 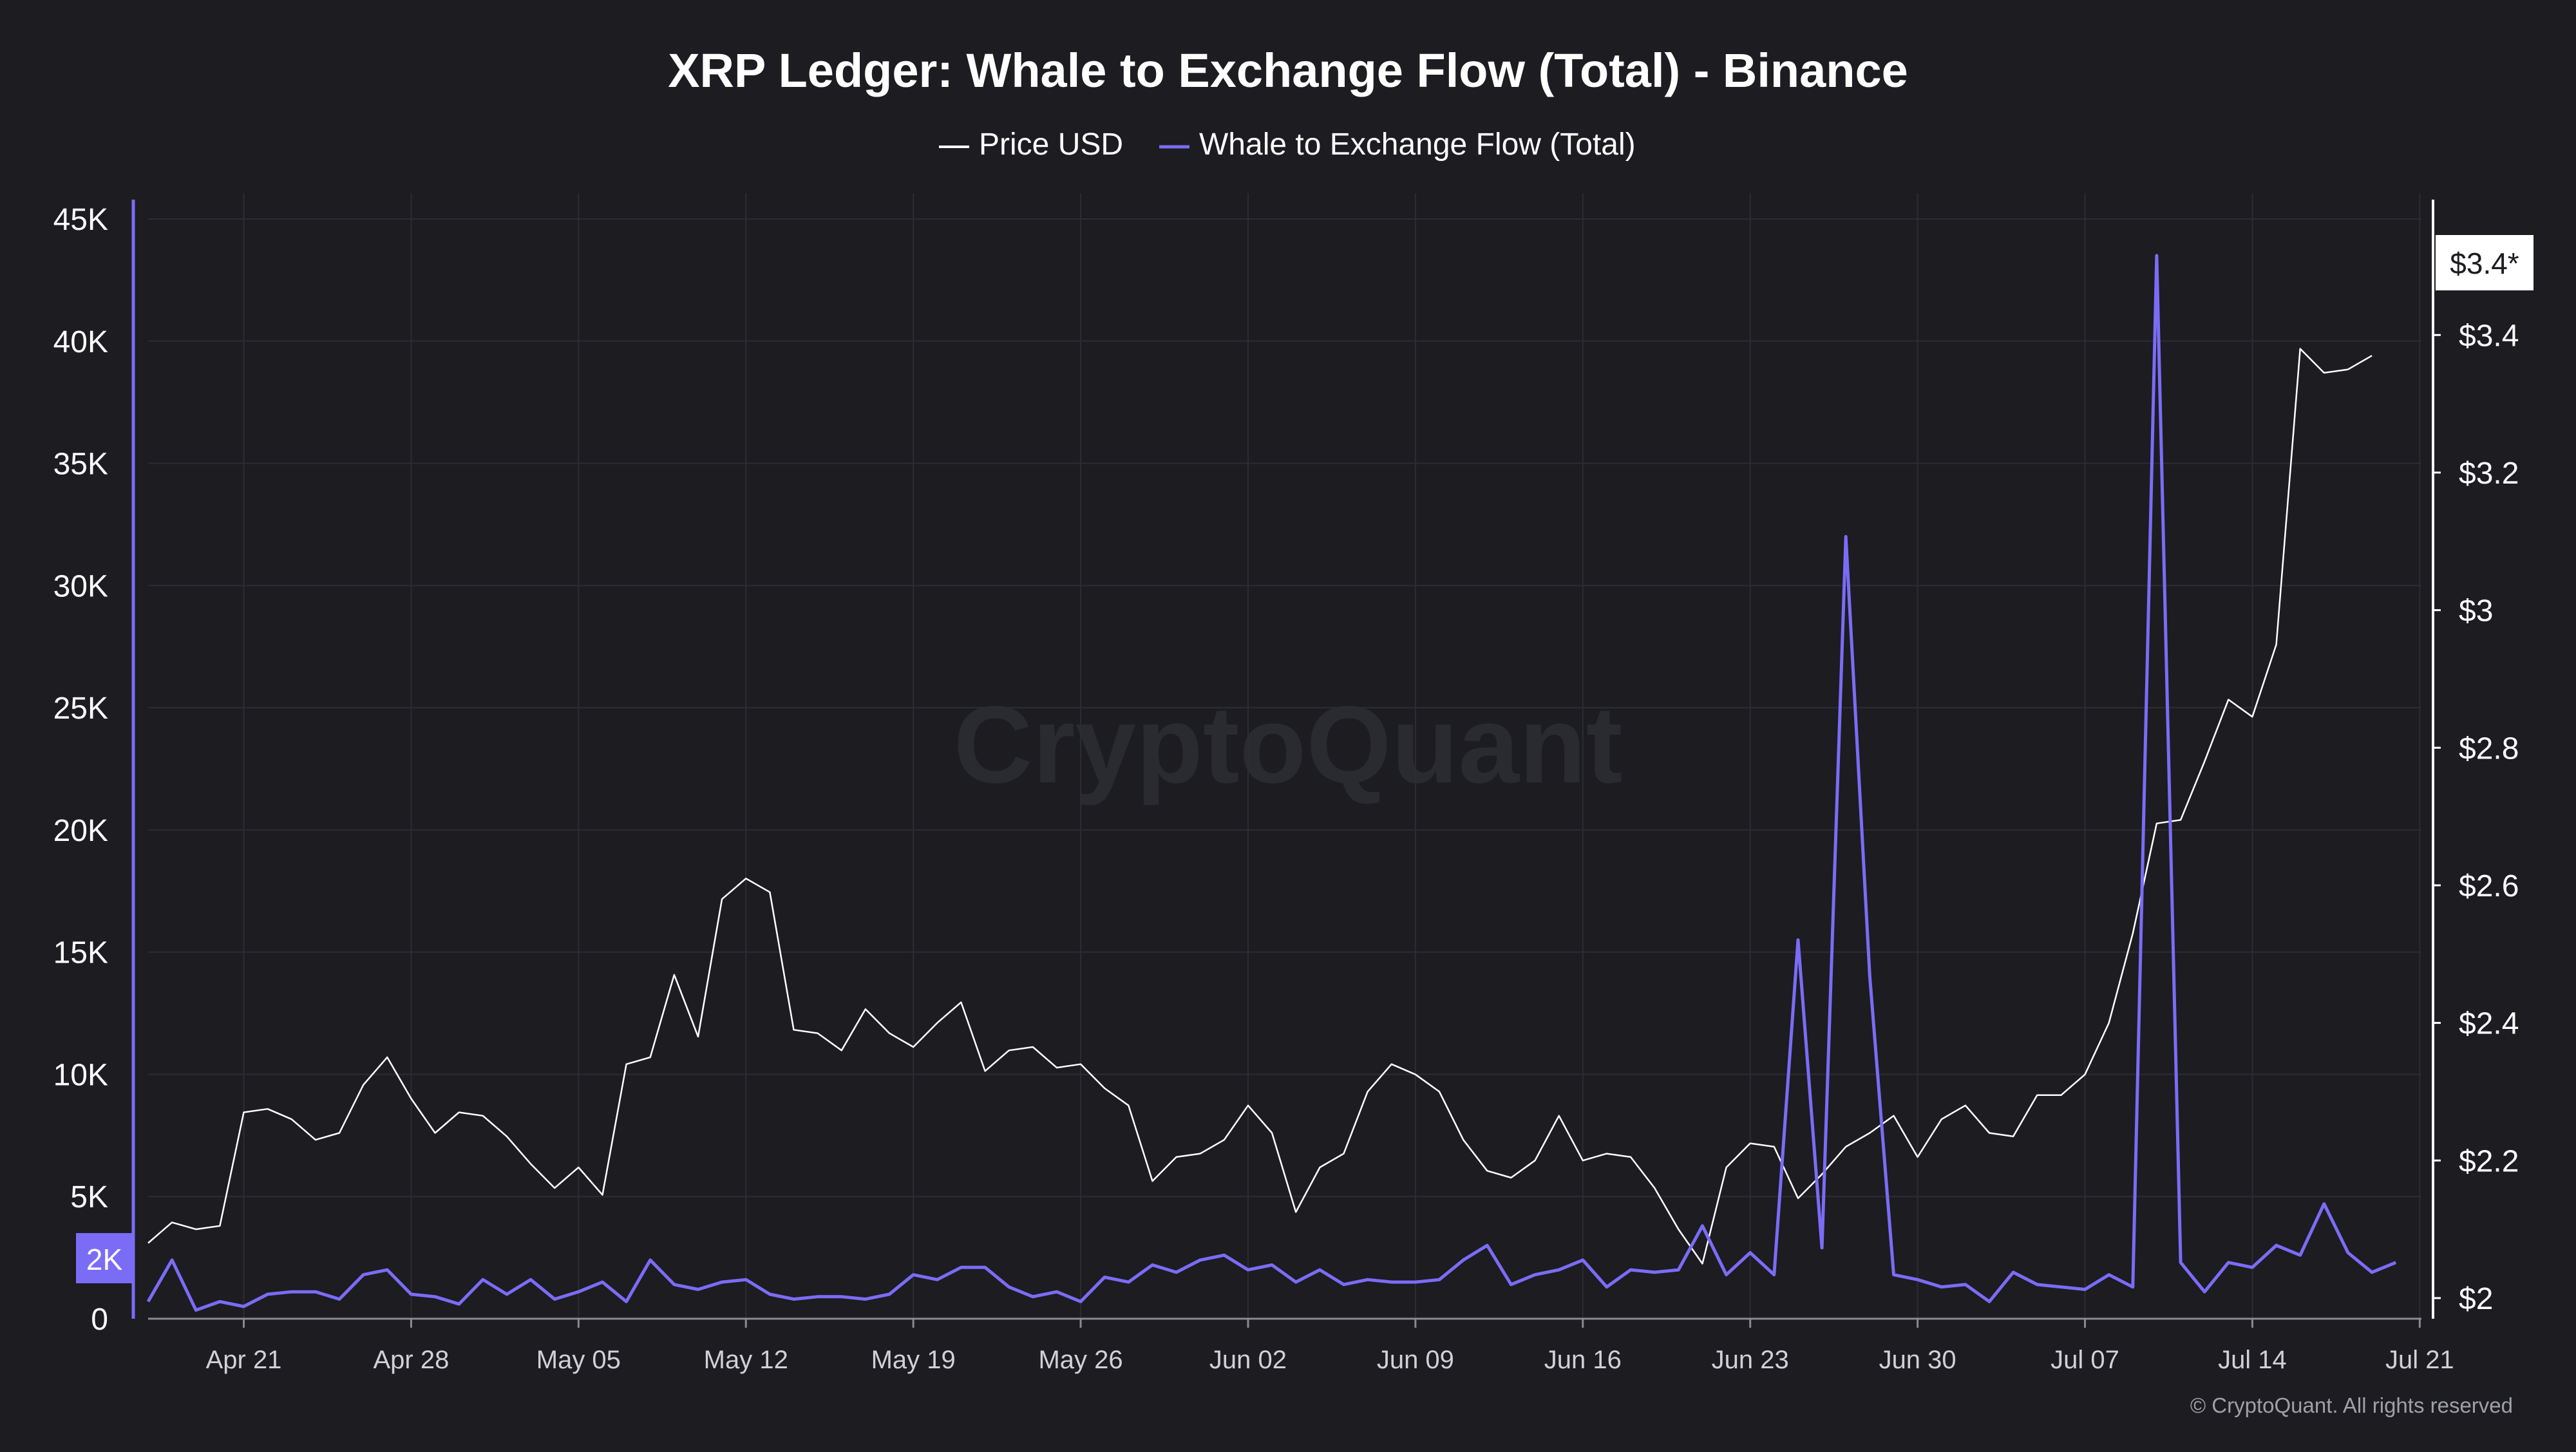 What do you see at coordinates (80, 342) in the screenshot?
I see `left-tick-label: 40K` at bounding box center [80, 342].